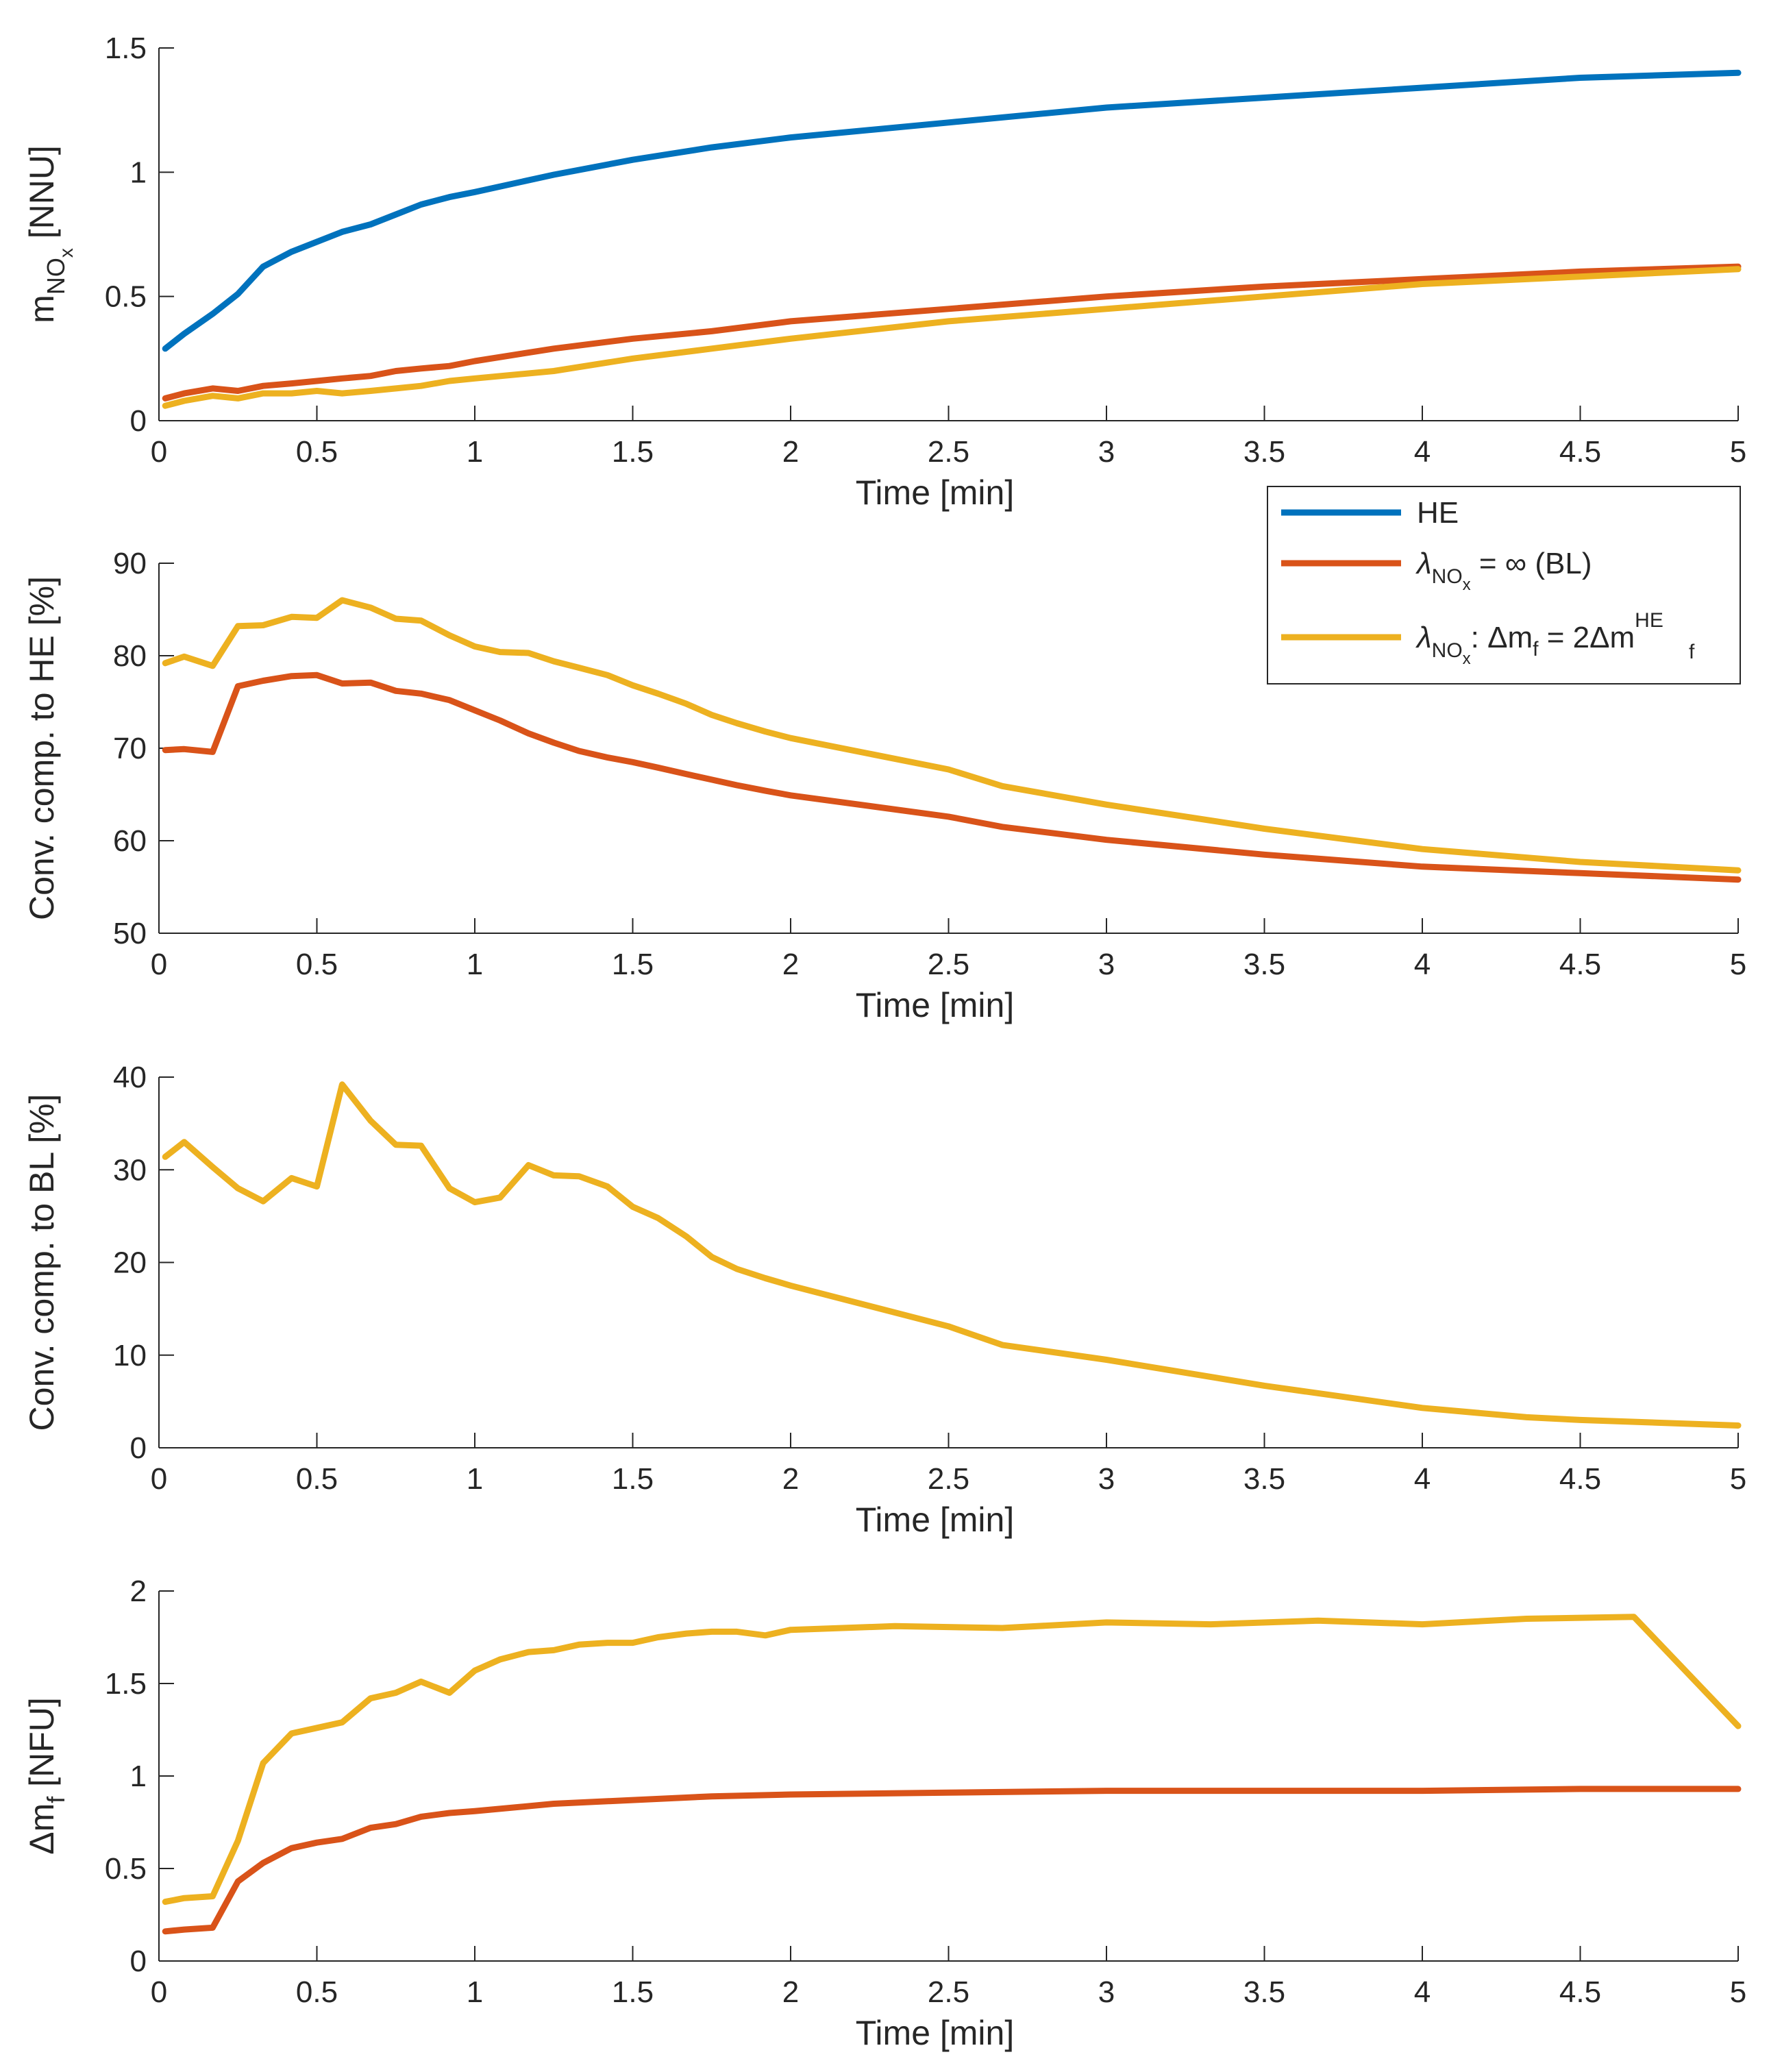  Describe the element at coordinates (42, 1829) in the screenshot. I see `y-label-main: Δm` at that location.